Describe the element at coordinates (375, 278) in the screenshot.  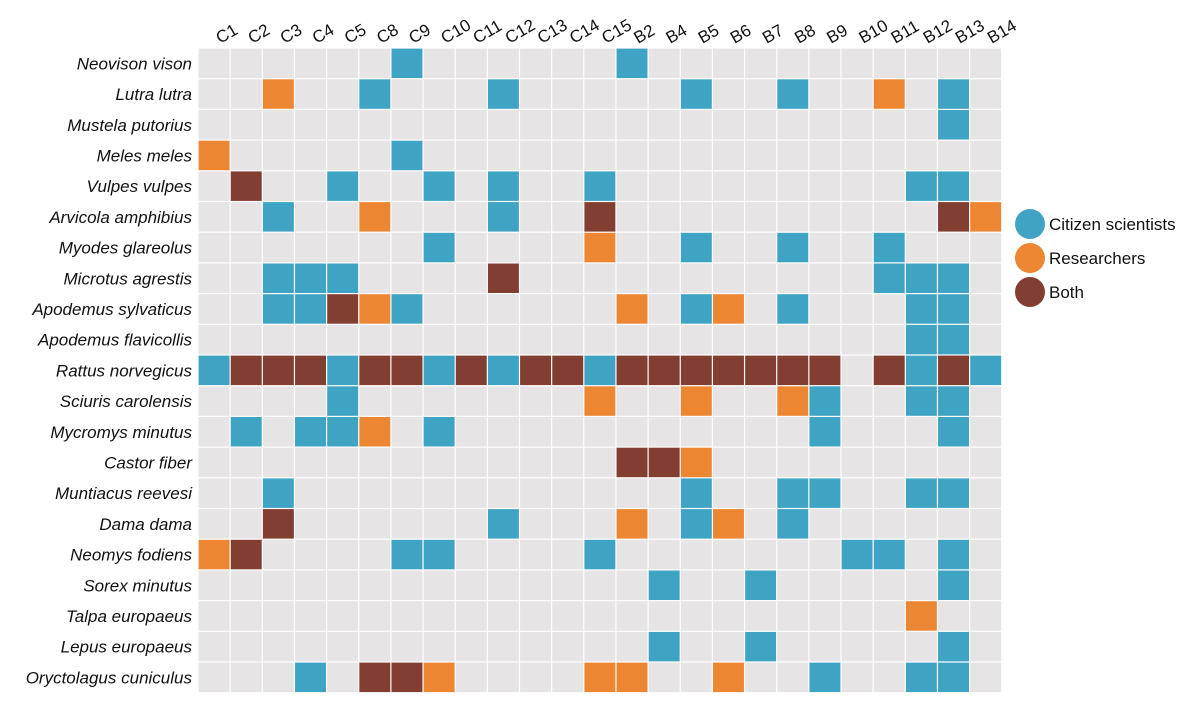
I see `heatmap-cell-microtus-agrestis-c8` at that location.